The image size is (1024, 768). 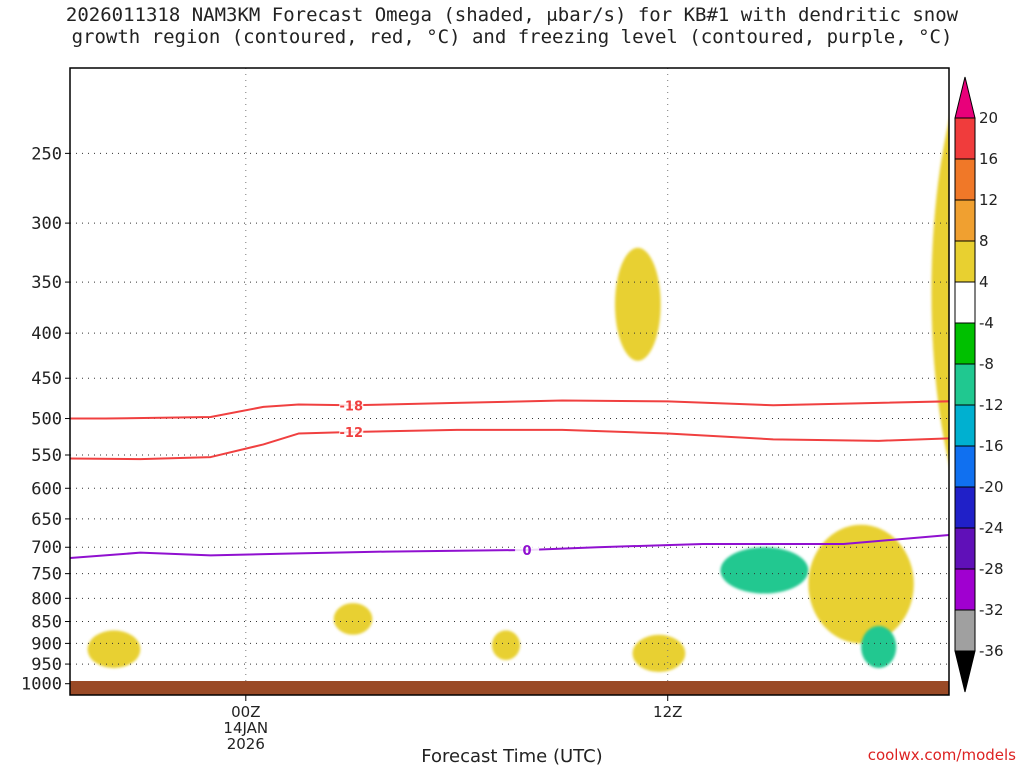 I want to click on ytick-label-500: 500, so click(x=46, y=420).